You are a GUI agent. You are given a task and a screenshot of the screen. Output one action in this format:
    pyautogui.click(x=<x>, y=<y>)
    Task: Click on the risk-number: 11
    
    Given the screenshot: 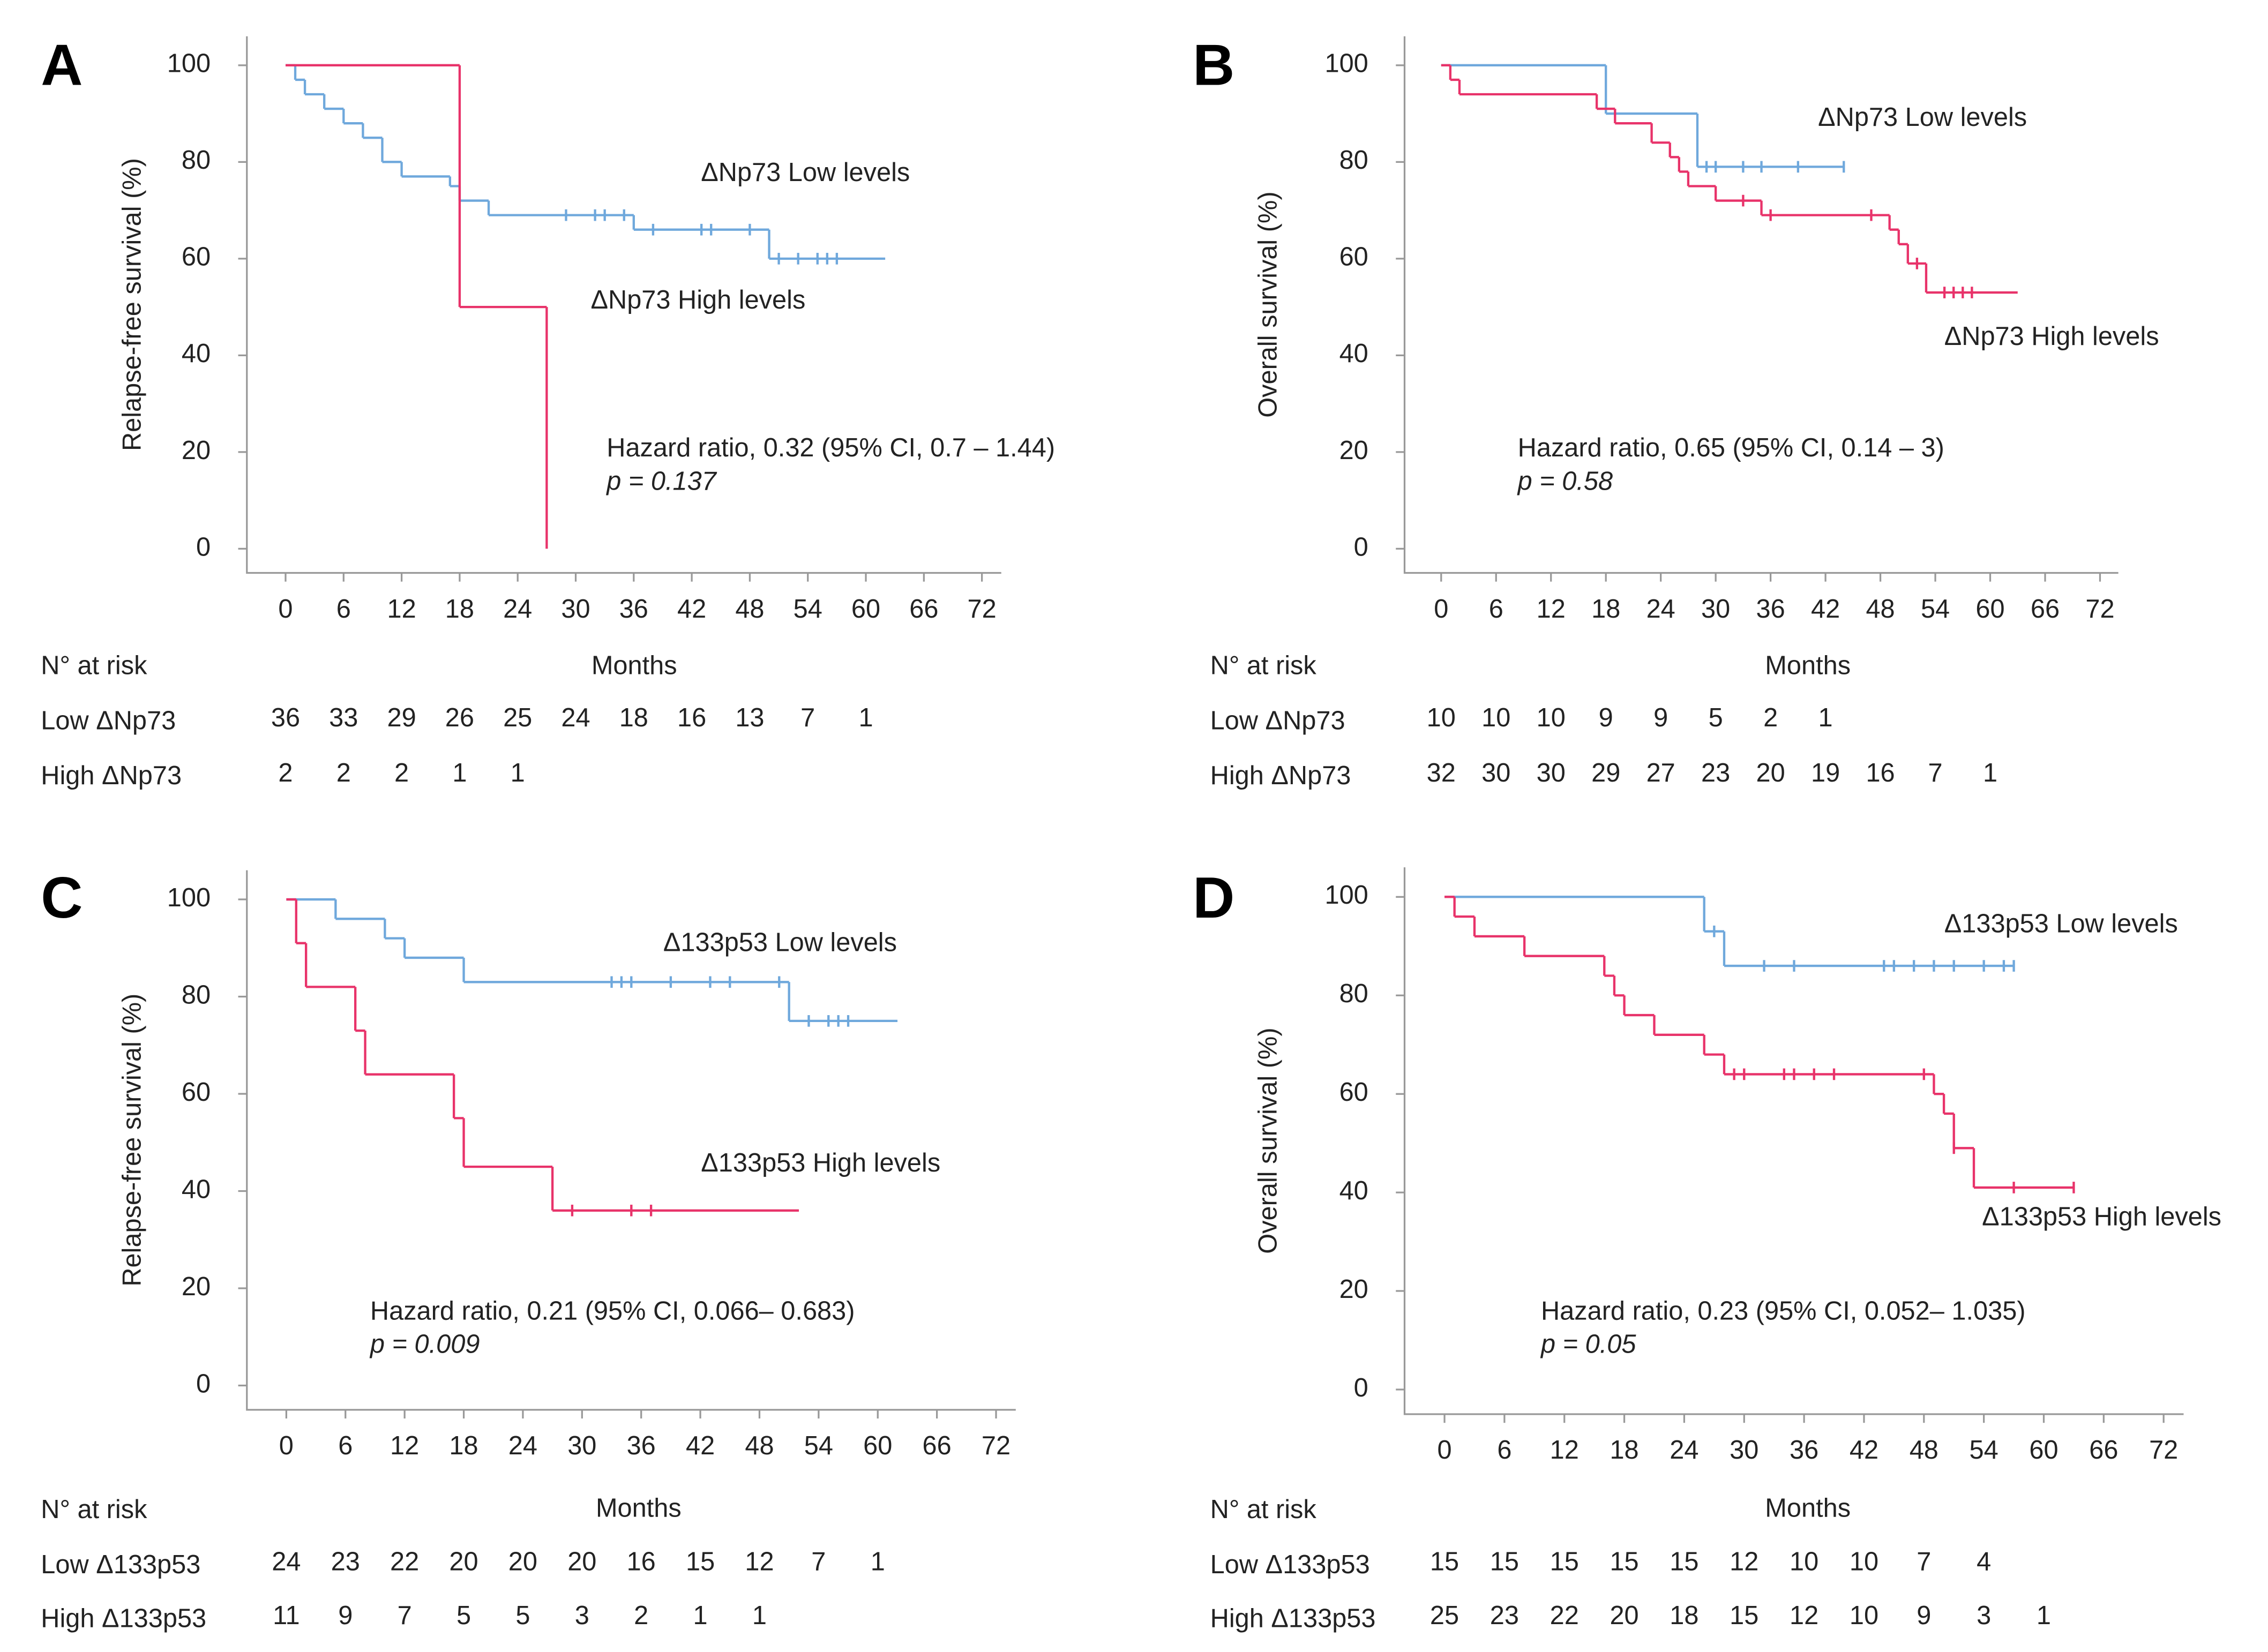 What is the action you would take?
    pyautogui.click(x=286, y=1615)
    